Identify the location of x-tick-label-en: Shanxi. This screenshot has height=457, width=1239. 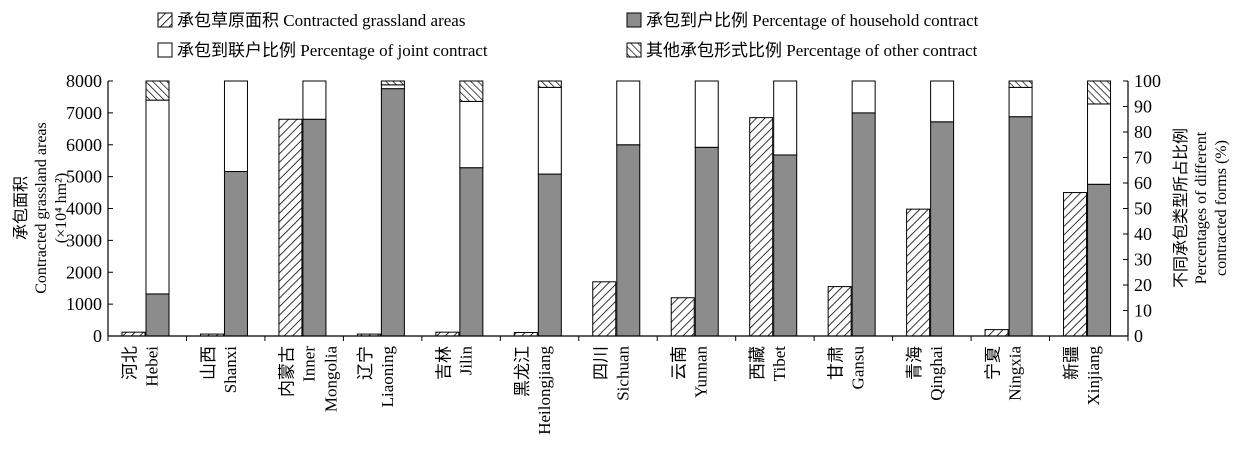
(230, 370).